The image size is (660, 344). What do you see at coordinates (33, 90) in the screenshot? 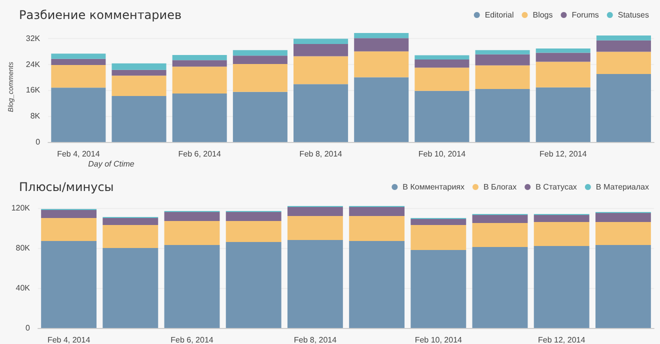
I see `y-tick-label: 16K` at bounding box center [33, 90].